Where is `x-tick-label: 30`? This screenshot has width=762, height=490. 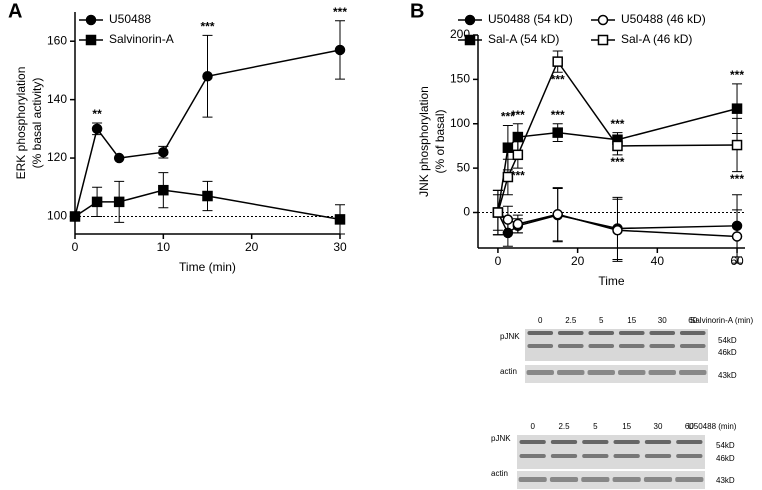
x-tick-label: 30 is located at coordinates (340, 247).